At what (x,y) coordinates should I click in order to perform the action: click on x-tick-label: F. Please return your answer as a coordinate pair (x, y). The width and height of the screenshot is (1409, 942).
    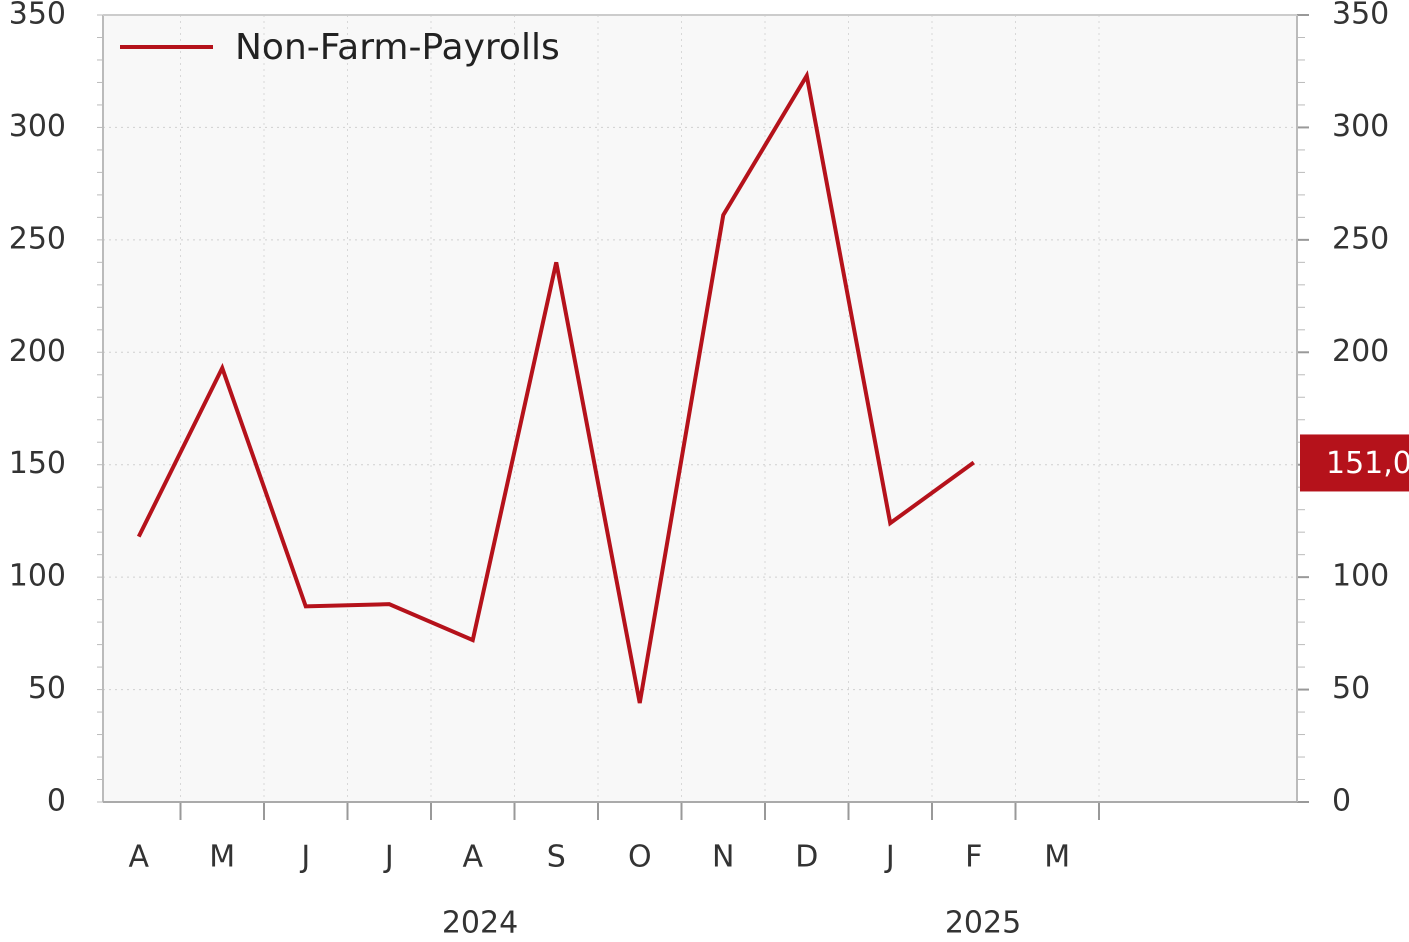
    Looking at the image, I should click on (973, 857).